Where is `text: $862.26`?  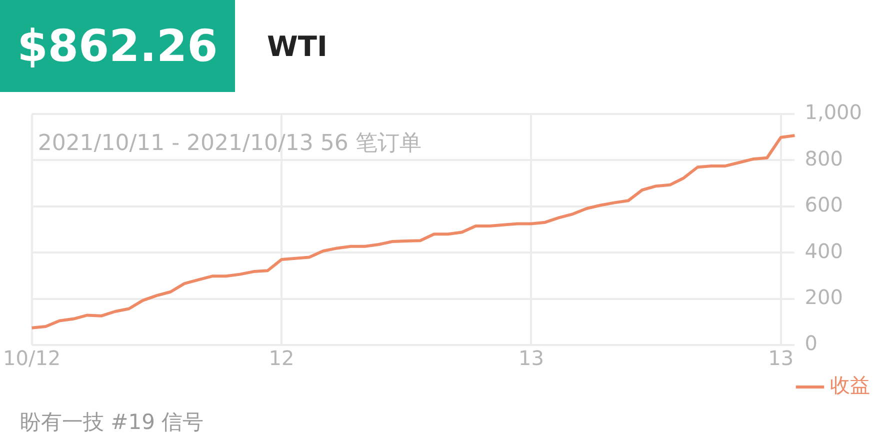
text: $862.26 is located at coordinates (117, 46).